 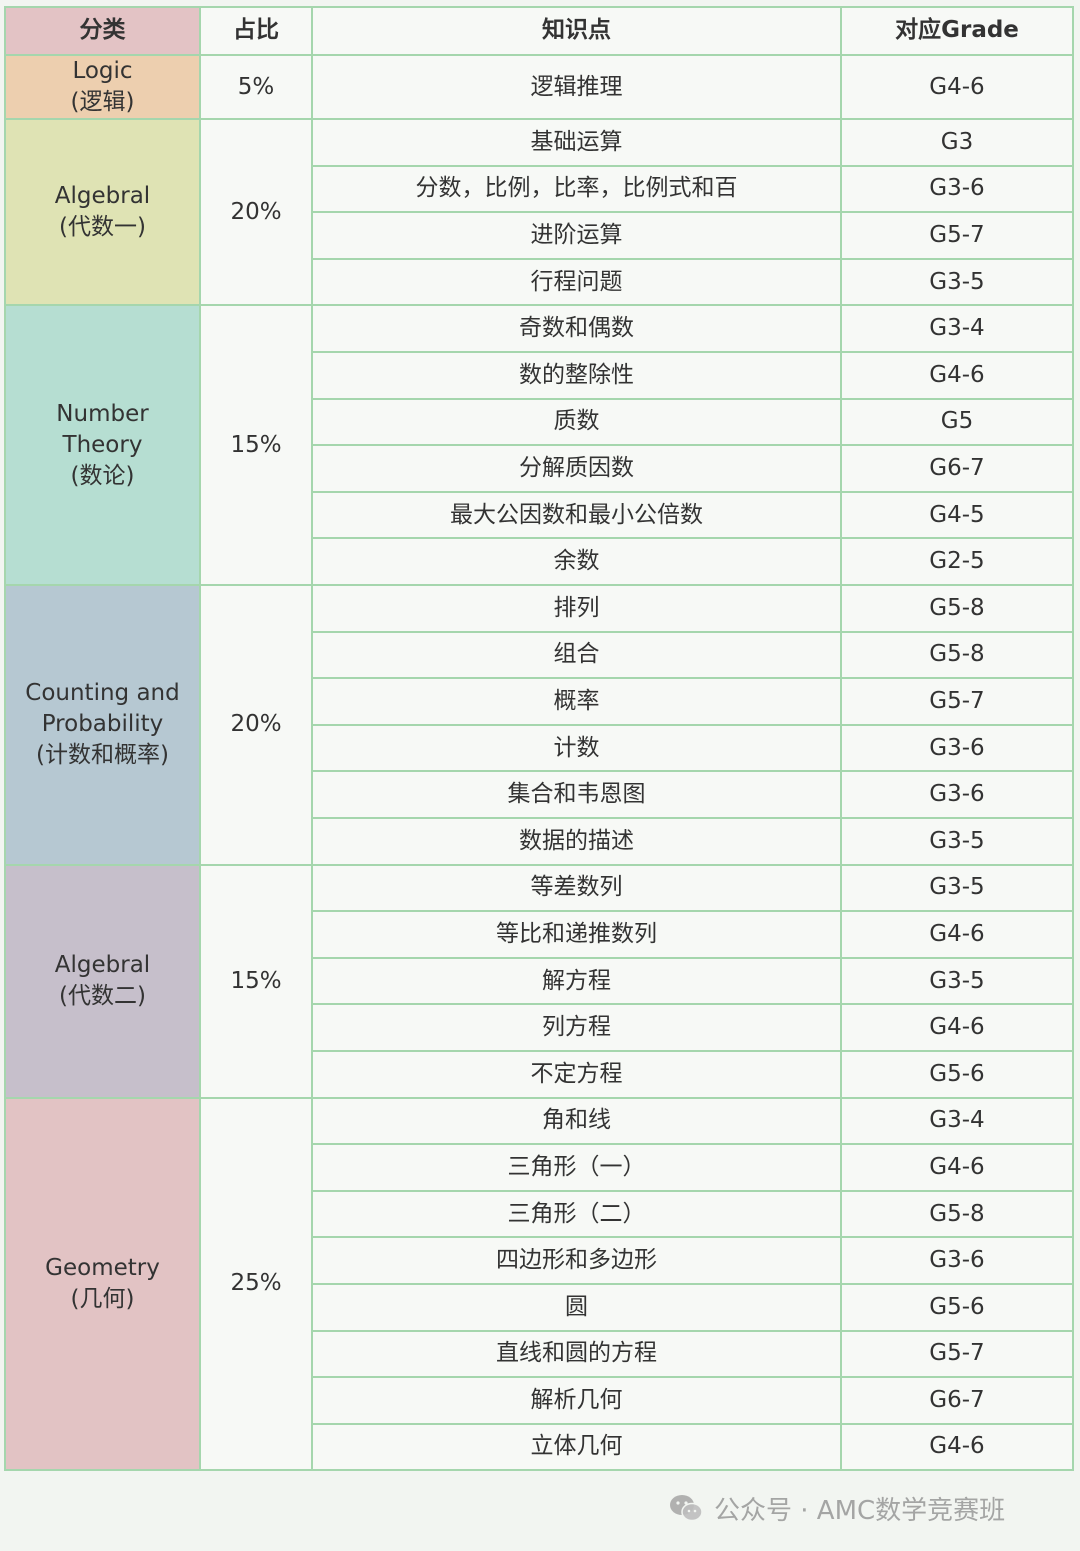 I want to click on wechat-icon, so click(x=686, y=1508).